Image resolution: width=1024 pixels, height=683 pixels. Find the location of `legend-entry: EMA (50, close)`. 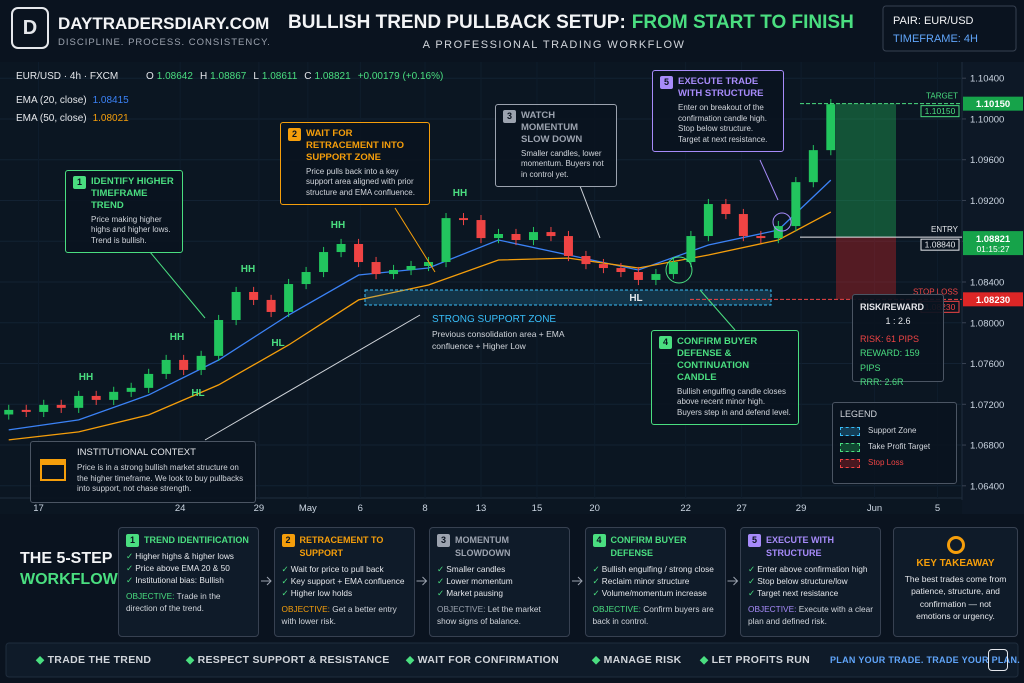

legend-entry: EMA (50, close) is located at coordinates (51, 118).